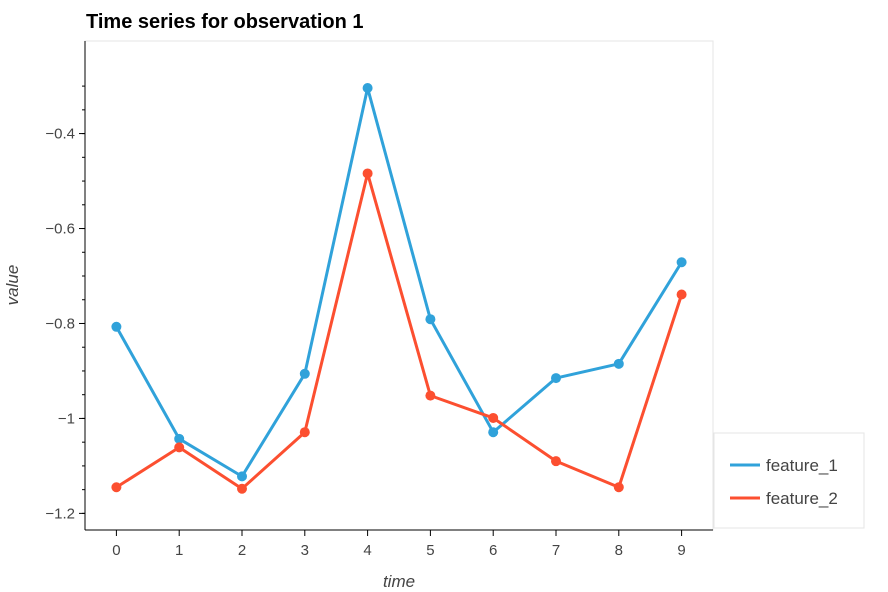 Image resolution: width=888 pixels, height=592 pixels. Describe the element at coordinates (493, 550) in the screenshot. I see `x-tick-label: 6` at that location.